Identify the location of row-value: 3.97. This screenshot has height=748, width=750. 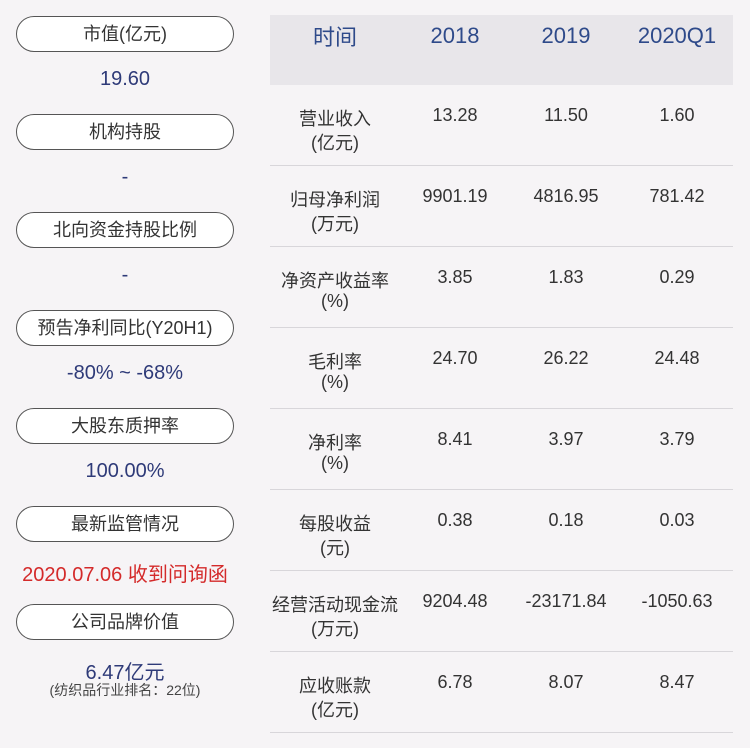
(566, 439).